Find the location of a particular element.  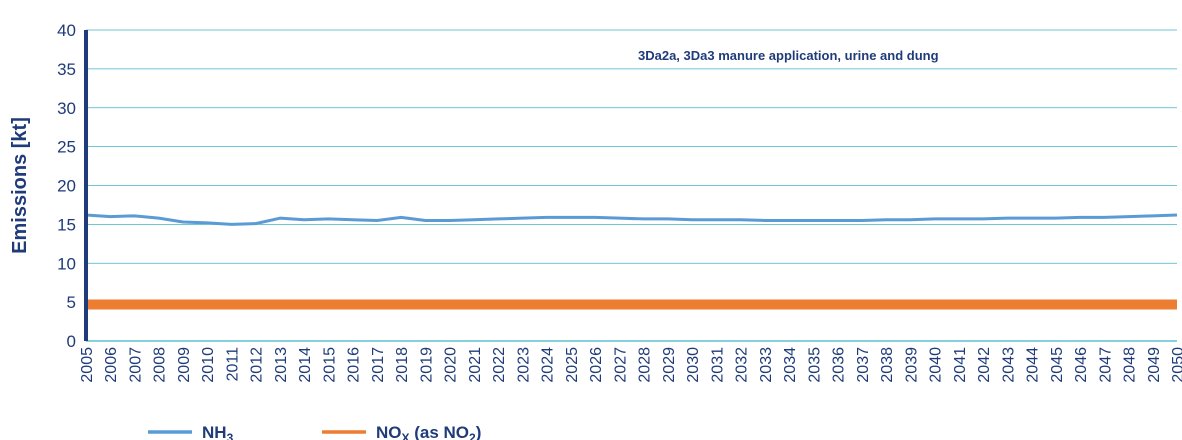

x-tick-label: 2029 is located at coordinates (669, 365).